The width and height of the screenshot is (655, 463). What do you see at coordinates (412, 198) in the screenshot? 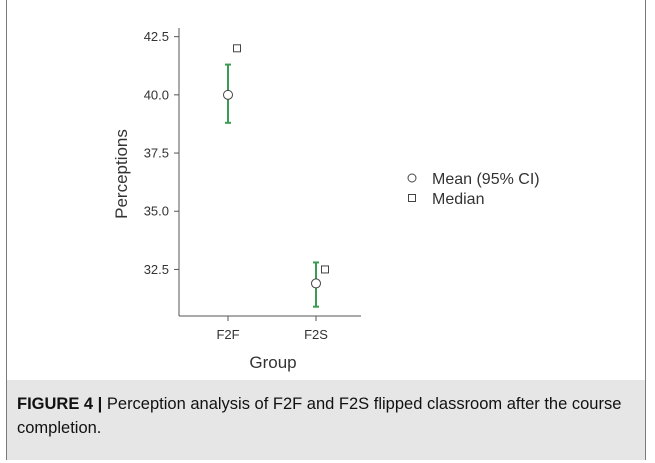
I see `legend-median-marker` at bounding box center [412, 198].